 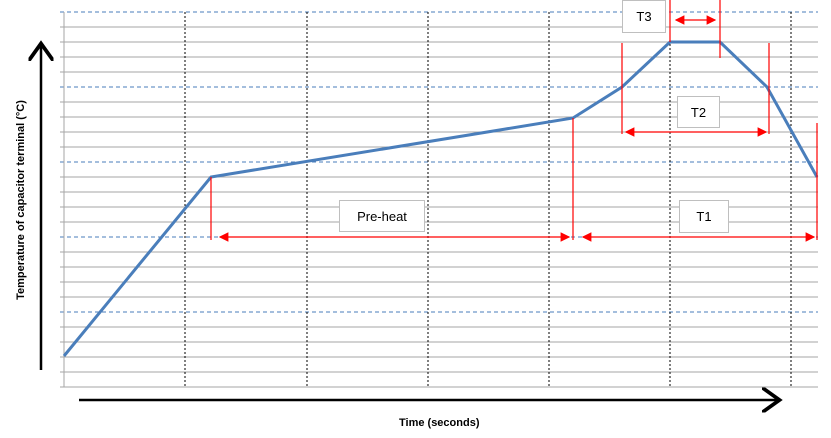 I want to click on t3-label: T3, so click(x=644, y=16).